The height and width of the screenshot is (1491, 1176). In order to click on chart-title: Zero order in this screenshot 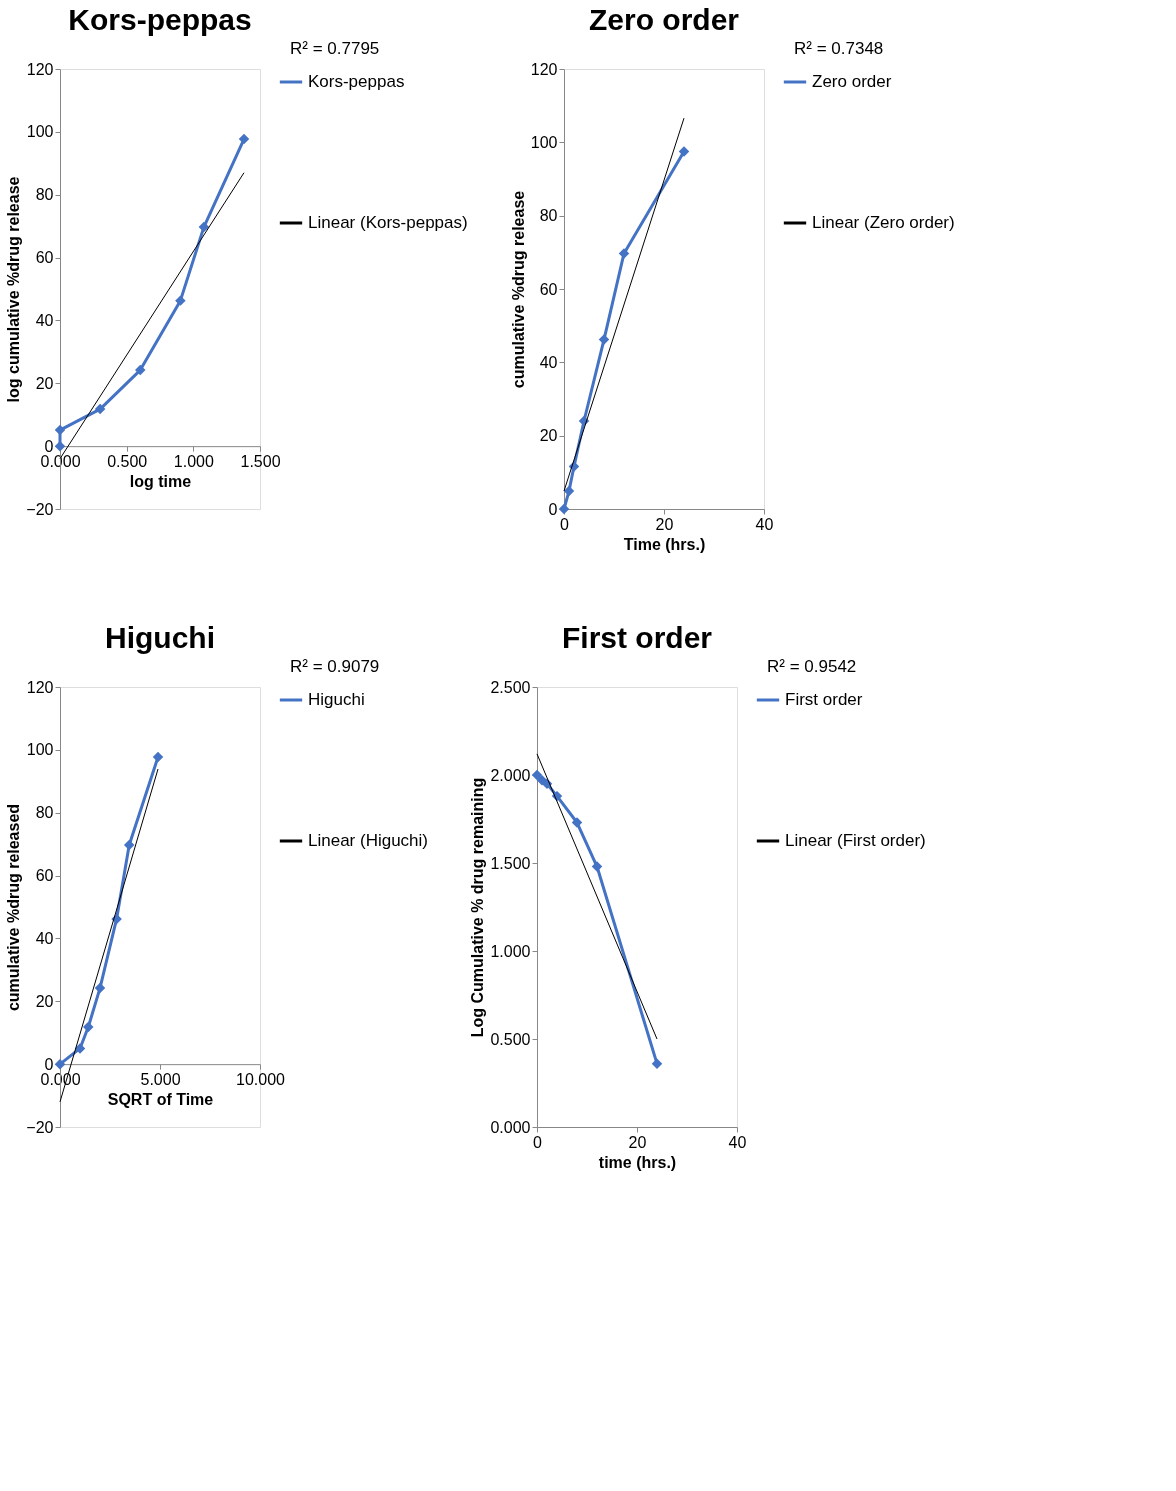, I will do `click(664, 19)`.